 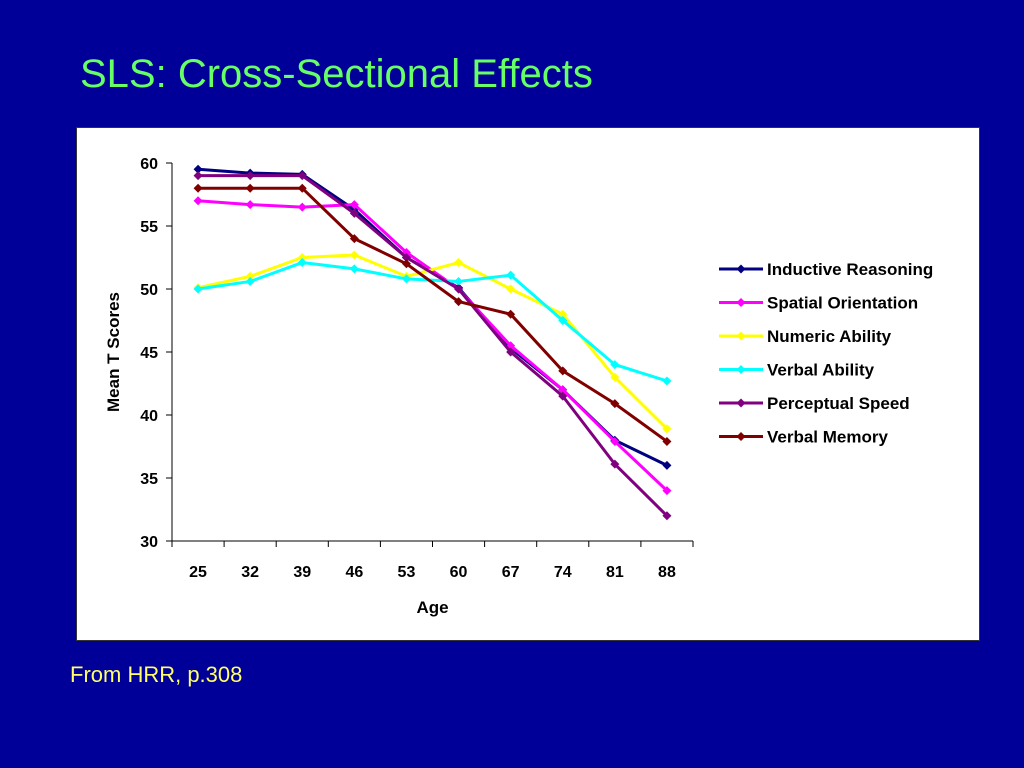 I want to click on legend-item: Spatial Orientation, so click(x=818, y=303).